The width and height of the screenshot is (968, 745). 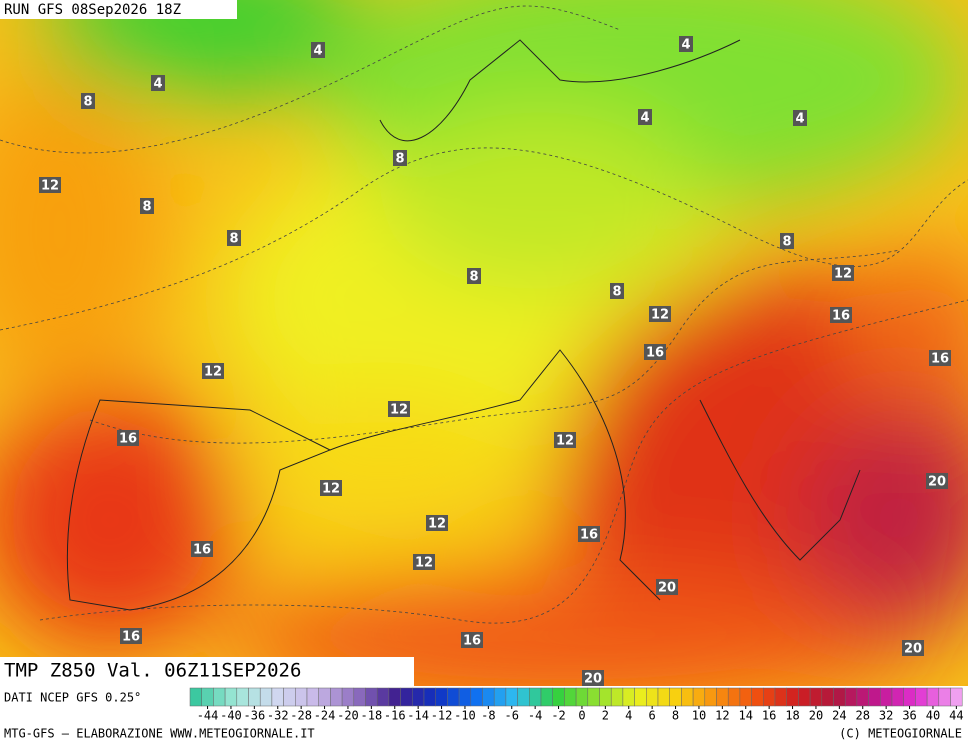 I want to click on run-box, so click(x=118, y=9).